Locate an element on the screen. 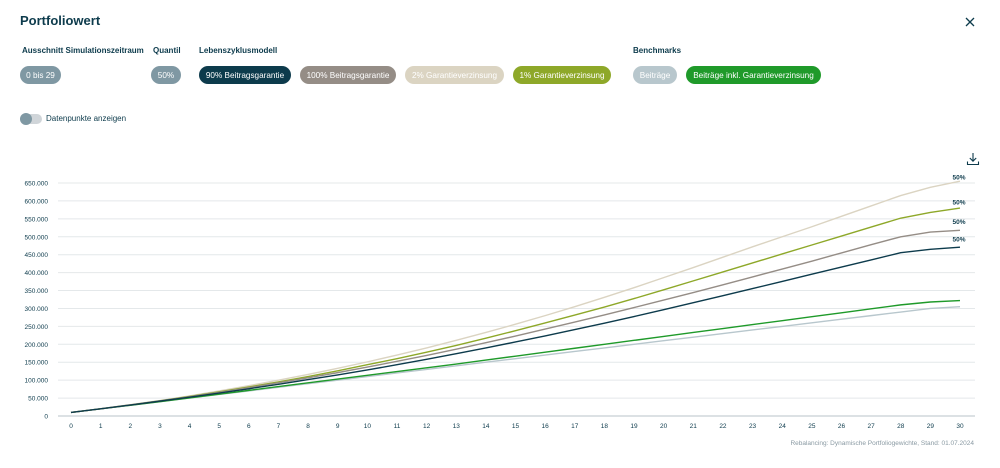  benchmarks-label: Benchmarks is located at coordinates (657, 50).